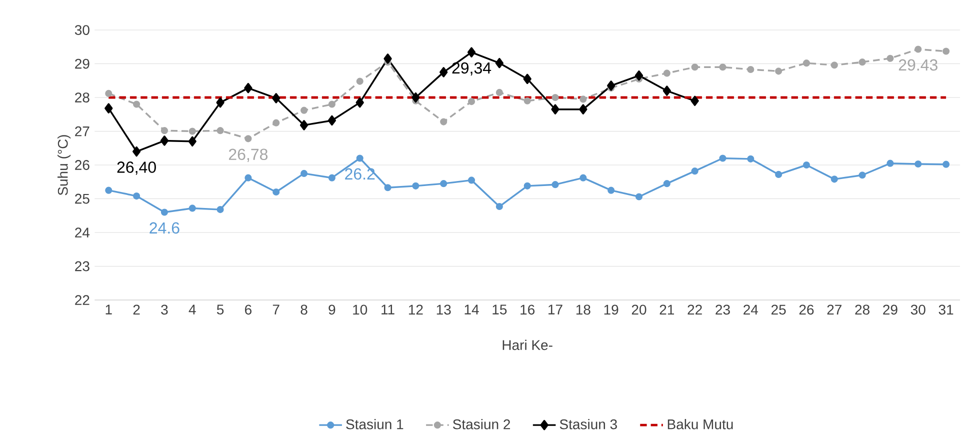 This screenshot has width=977, height=437. Describe the element at coordinates (164, 309) in the screenshot. I see `x-tick-label: 3` at that location.